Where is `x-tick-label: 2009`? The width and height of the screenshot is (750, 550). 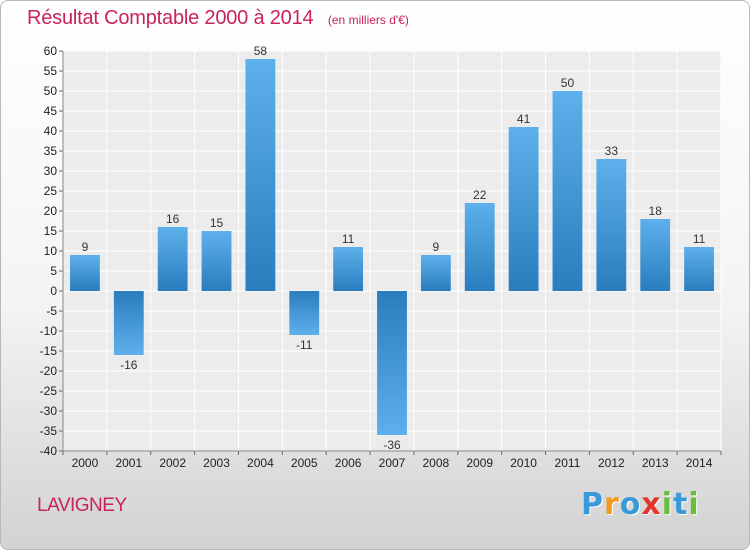 x-tick-label: 2009 is located at coordinates (479, 463).